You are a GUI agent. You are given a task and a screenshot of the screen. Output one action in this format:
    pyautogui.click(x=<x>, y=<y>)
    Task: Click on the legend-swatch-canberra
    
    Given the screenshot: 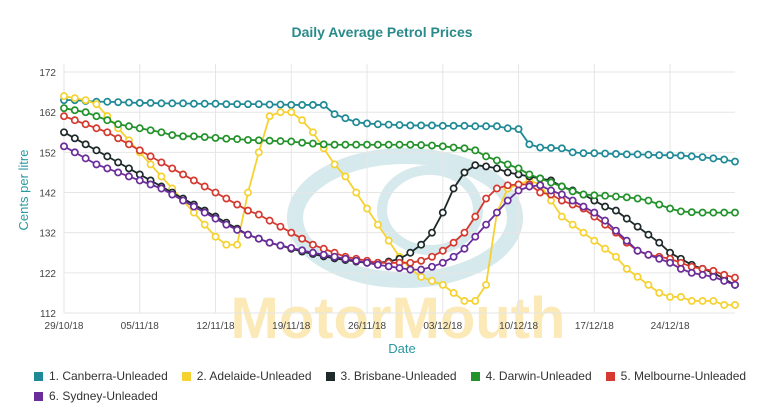 What is the action you would take?
    pyautogui.click(x=38, y=376)
    